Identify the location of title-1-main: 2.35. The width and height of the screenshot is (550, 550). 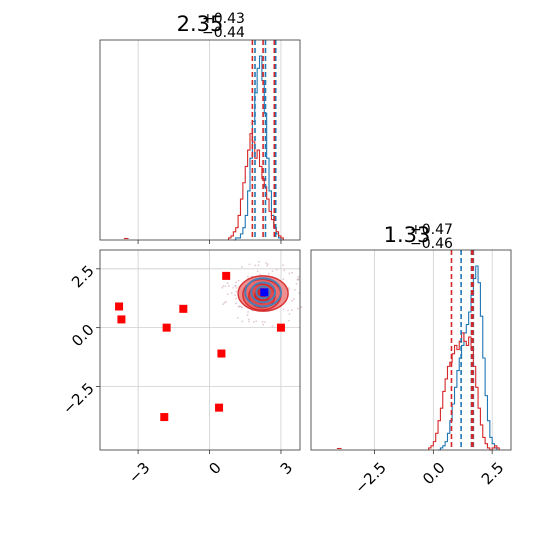
(200, 24).